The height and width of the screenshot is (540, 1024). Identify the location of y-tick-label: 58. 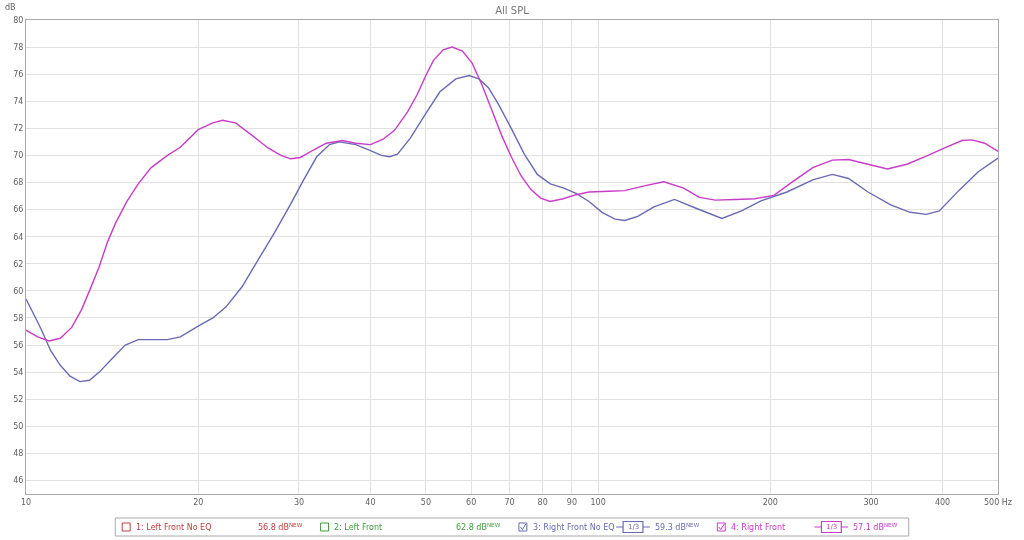
(18, 318).